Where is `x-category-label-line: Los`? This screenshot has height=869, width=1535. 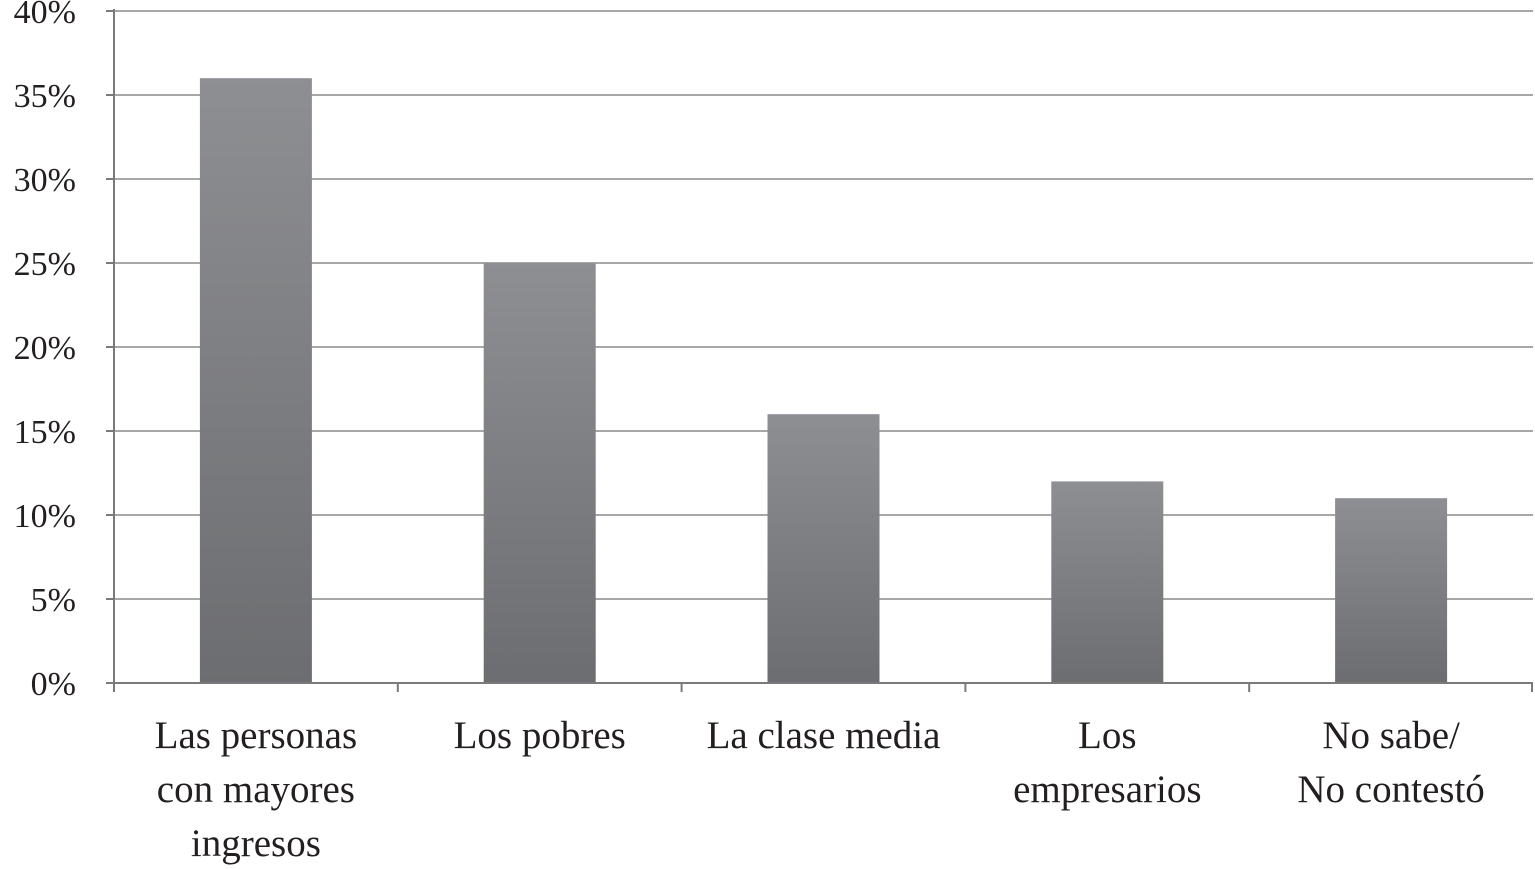
x-category-label-line: Los is located at coordinates (1107, 735).